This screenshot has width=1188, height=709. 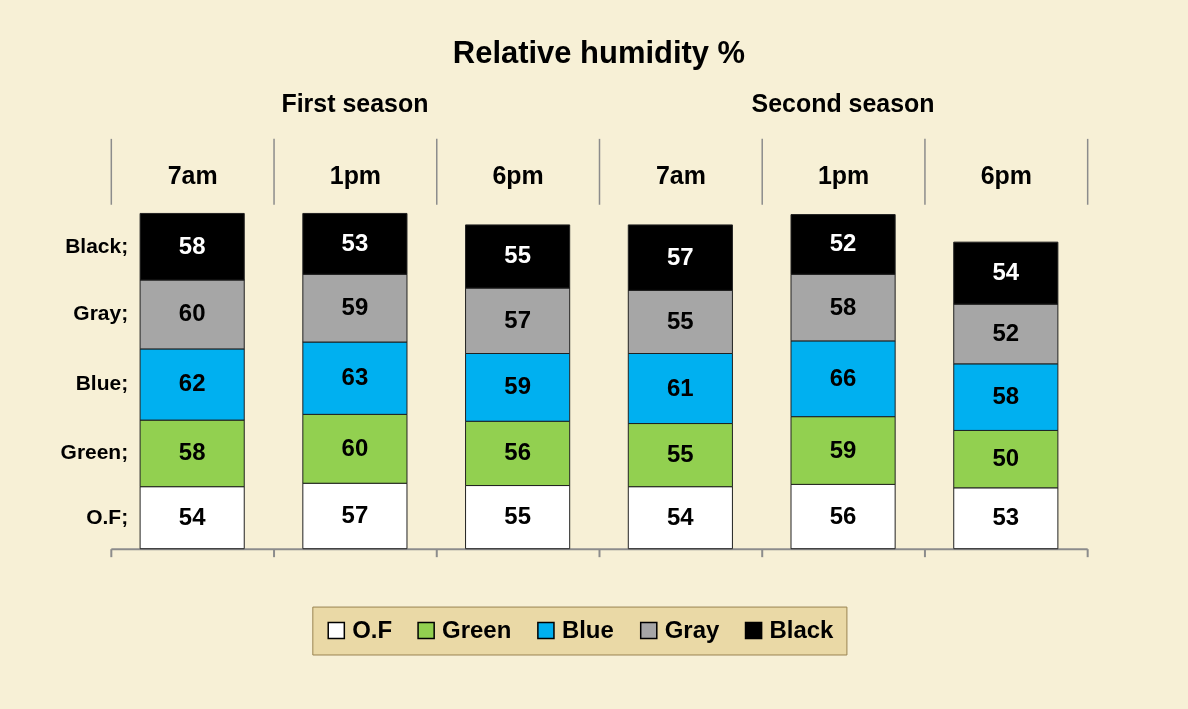 I want to click on text: First season, so click(x=355, y=103).